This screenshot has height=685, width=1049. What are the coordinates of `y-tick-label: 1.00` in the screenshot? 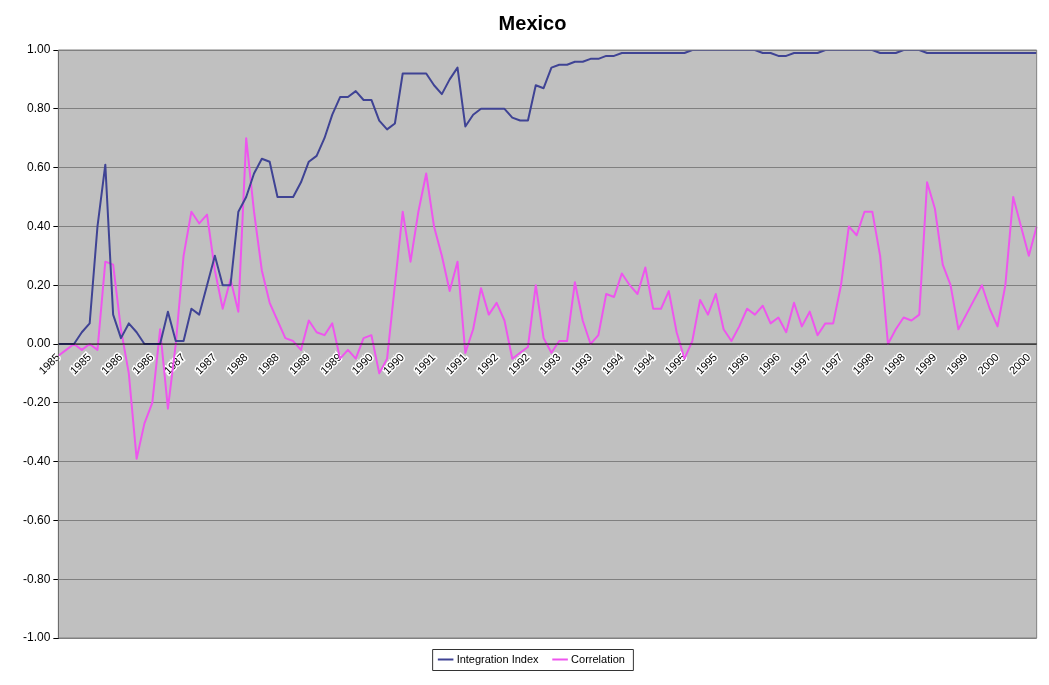 It's located at (38, 49).